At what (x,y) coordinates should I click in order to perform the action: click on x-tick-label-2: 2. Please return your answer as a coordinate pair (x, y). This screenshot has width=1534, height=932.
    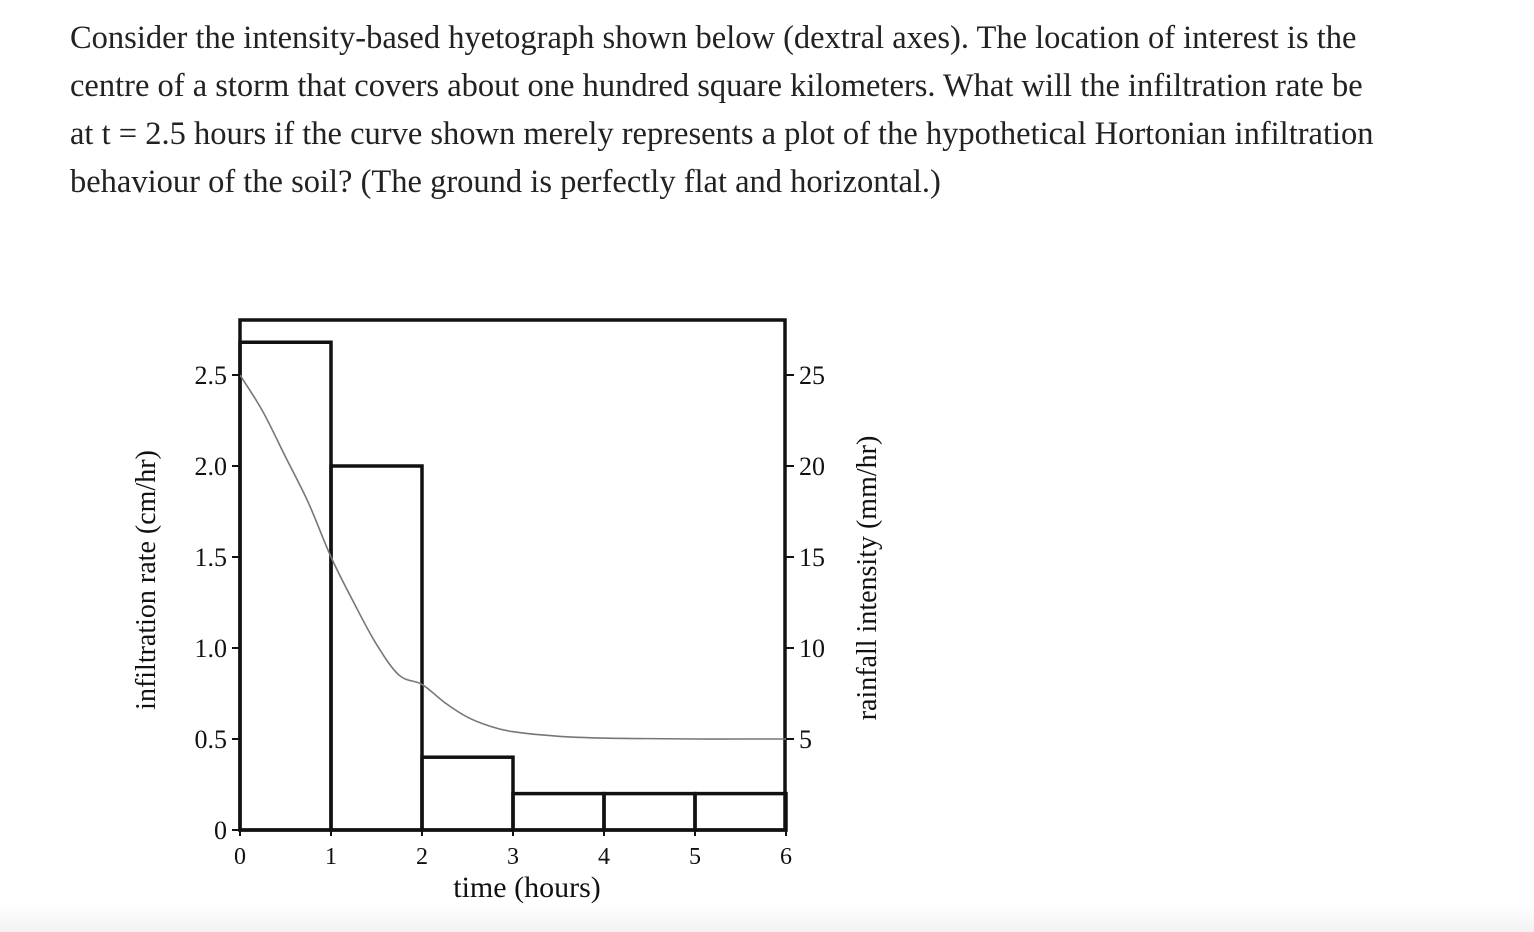
    Looking at the image, I should click on (422, 857).